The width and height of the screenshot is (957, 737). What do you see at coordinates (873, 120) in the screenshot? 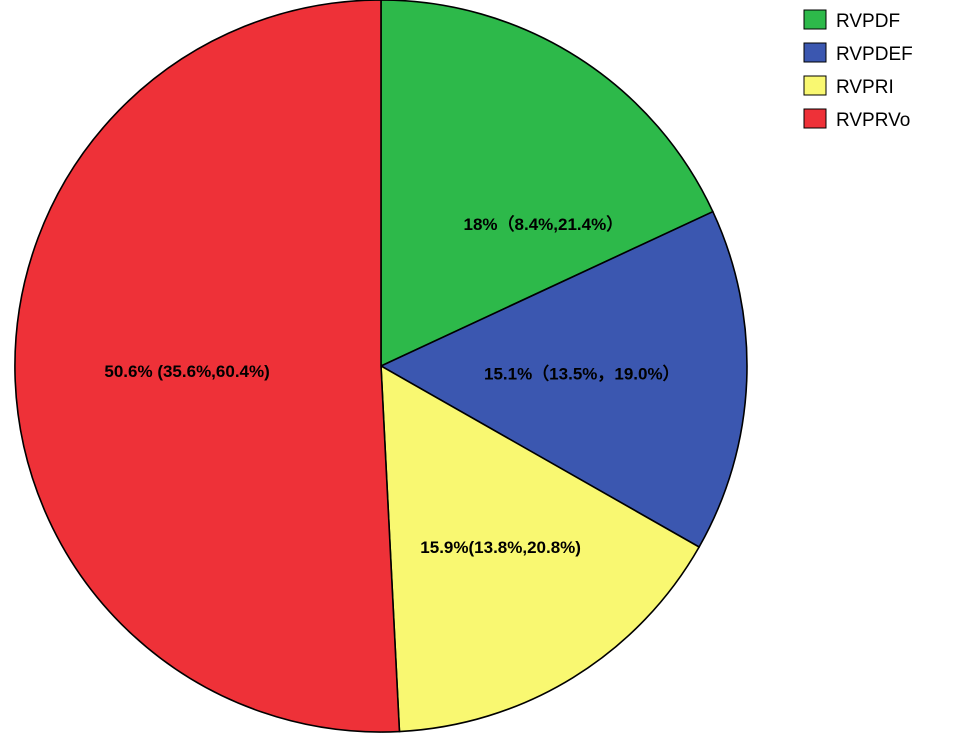
I see `legend-label-rvprvo: RVPRVo` at bounding box center [873, 120].